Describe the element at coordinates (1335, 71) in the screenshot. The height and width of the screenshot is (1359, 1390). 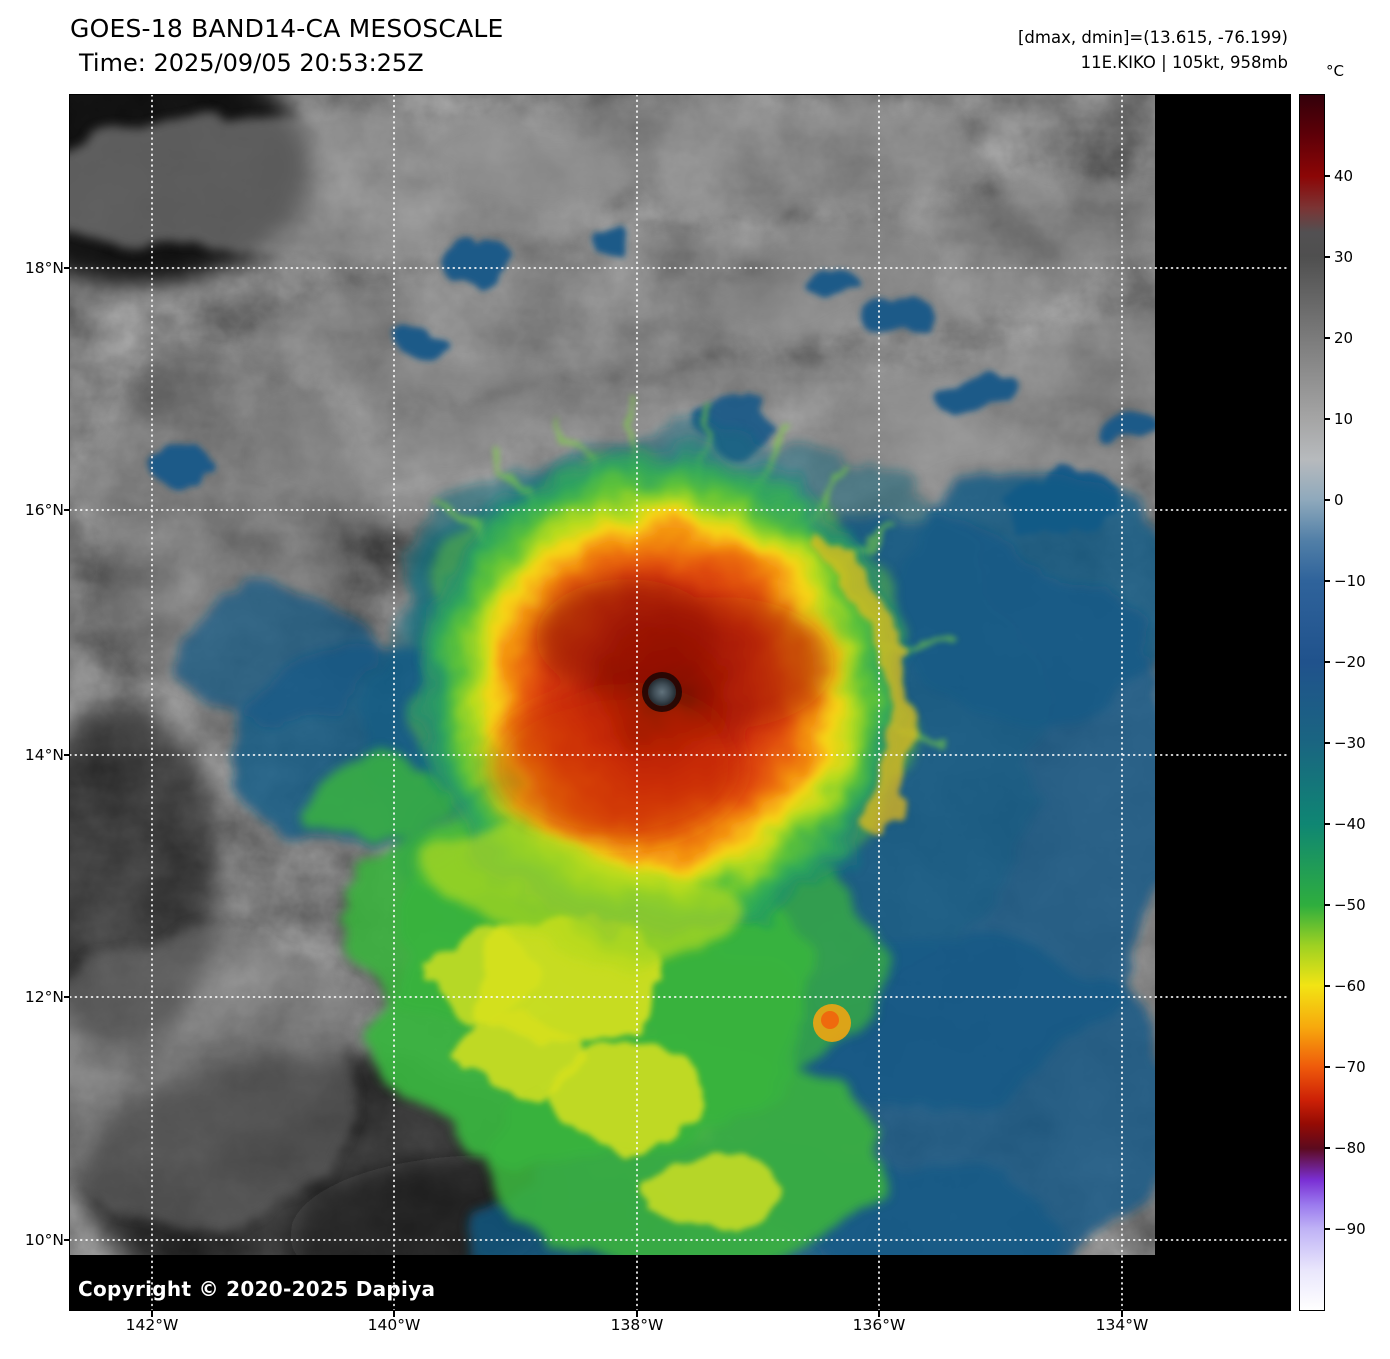
I see `colorbar-unit-label: °C` at that location.